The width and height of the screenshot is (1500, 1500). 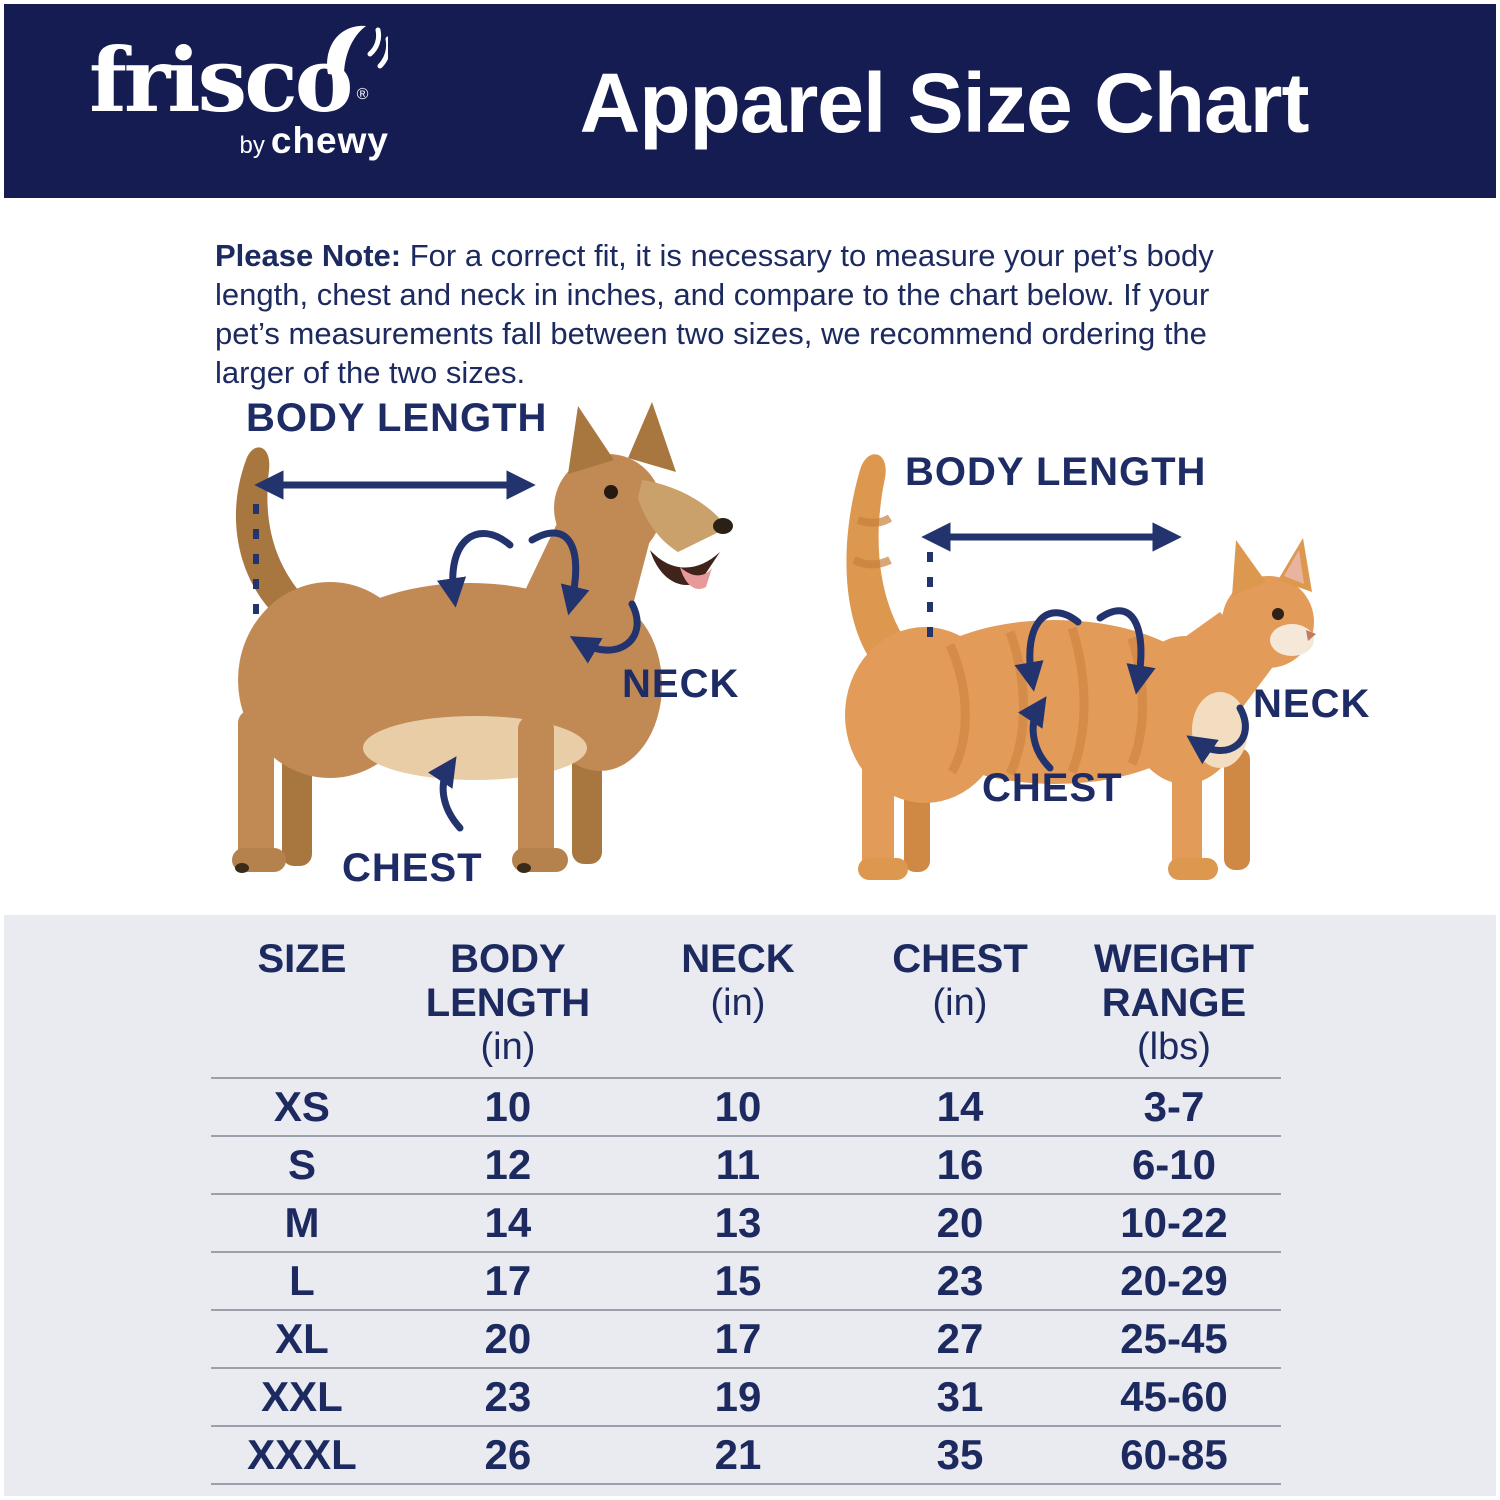 What do you see at coordinates (1173, 1002) in the screenshot?
I see `column-header-weight-range: WEIGHT RANGE (lbs)` at bounding box center [1173, 1002].